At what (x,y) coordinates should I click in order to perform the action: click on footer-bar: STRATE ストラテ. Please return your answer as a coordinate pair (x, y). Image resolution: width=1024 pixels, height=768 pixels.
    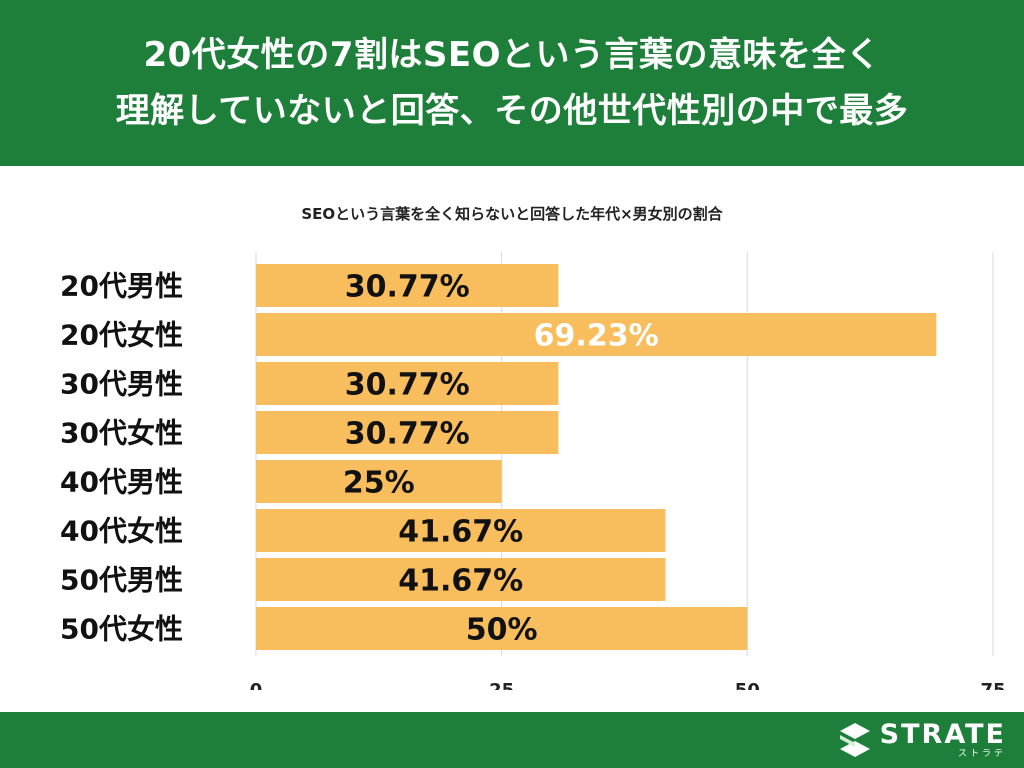
    Looking at the image, I should click on (512, 740).